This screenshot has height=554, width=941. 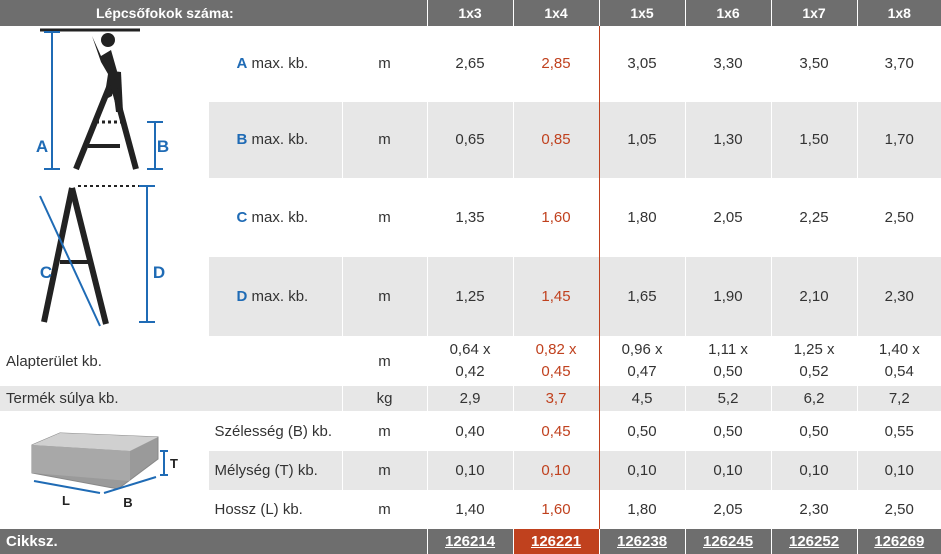 I want to click on article-code-link-highlight: 126221, so click(x=556, y=541).